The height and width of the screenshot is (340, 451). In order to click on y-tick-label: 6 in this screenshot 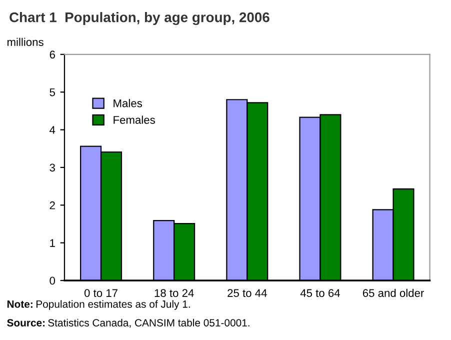, I will do `click(52, 54)`.